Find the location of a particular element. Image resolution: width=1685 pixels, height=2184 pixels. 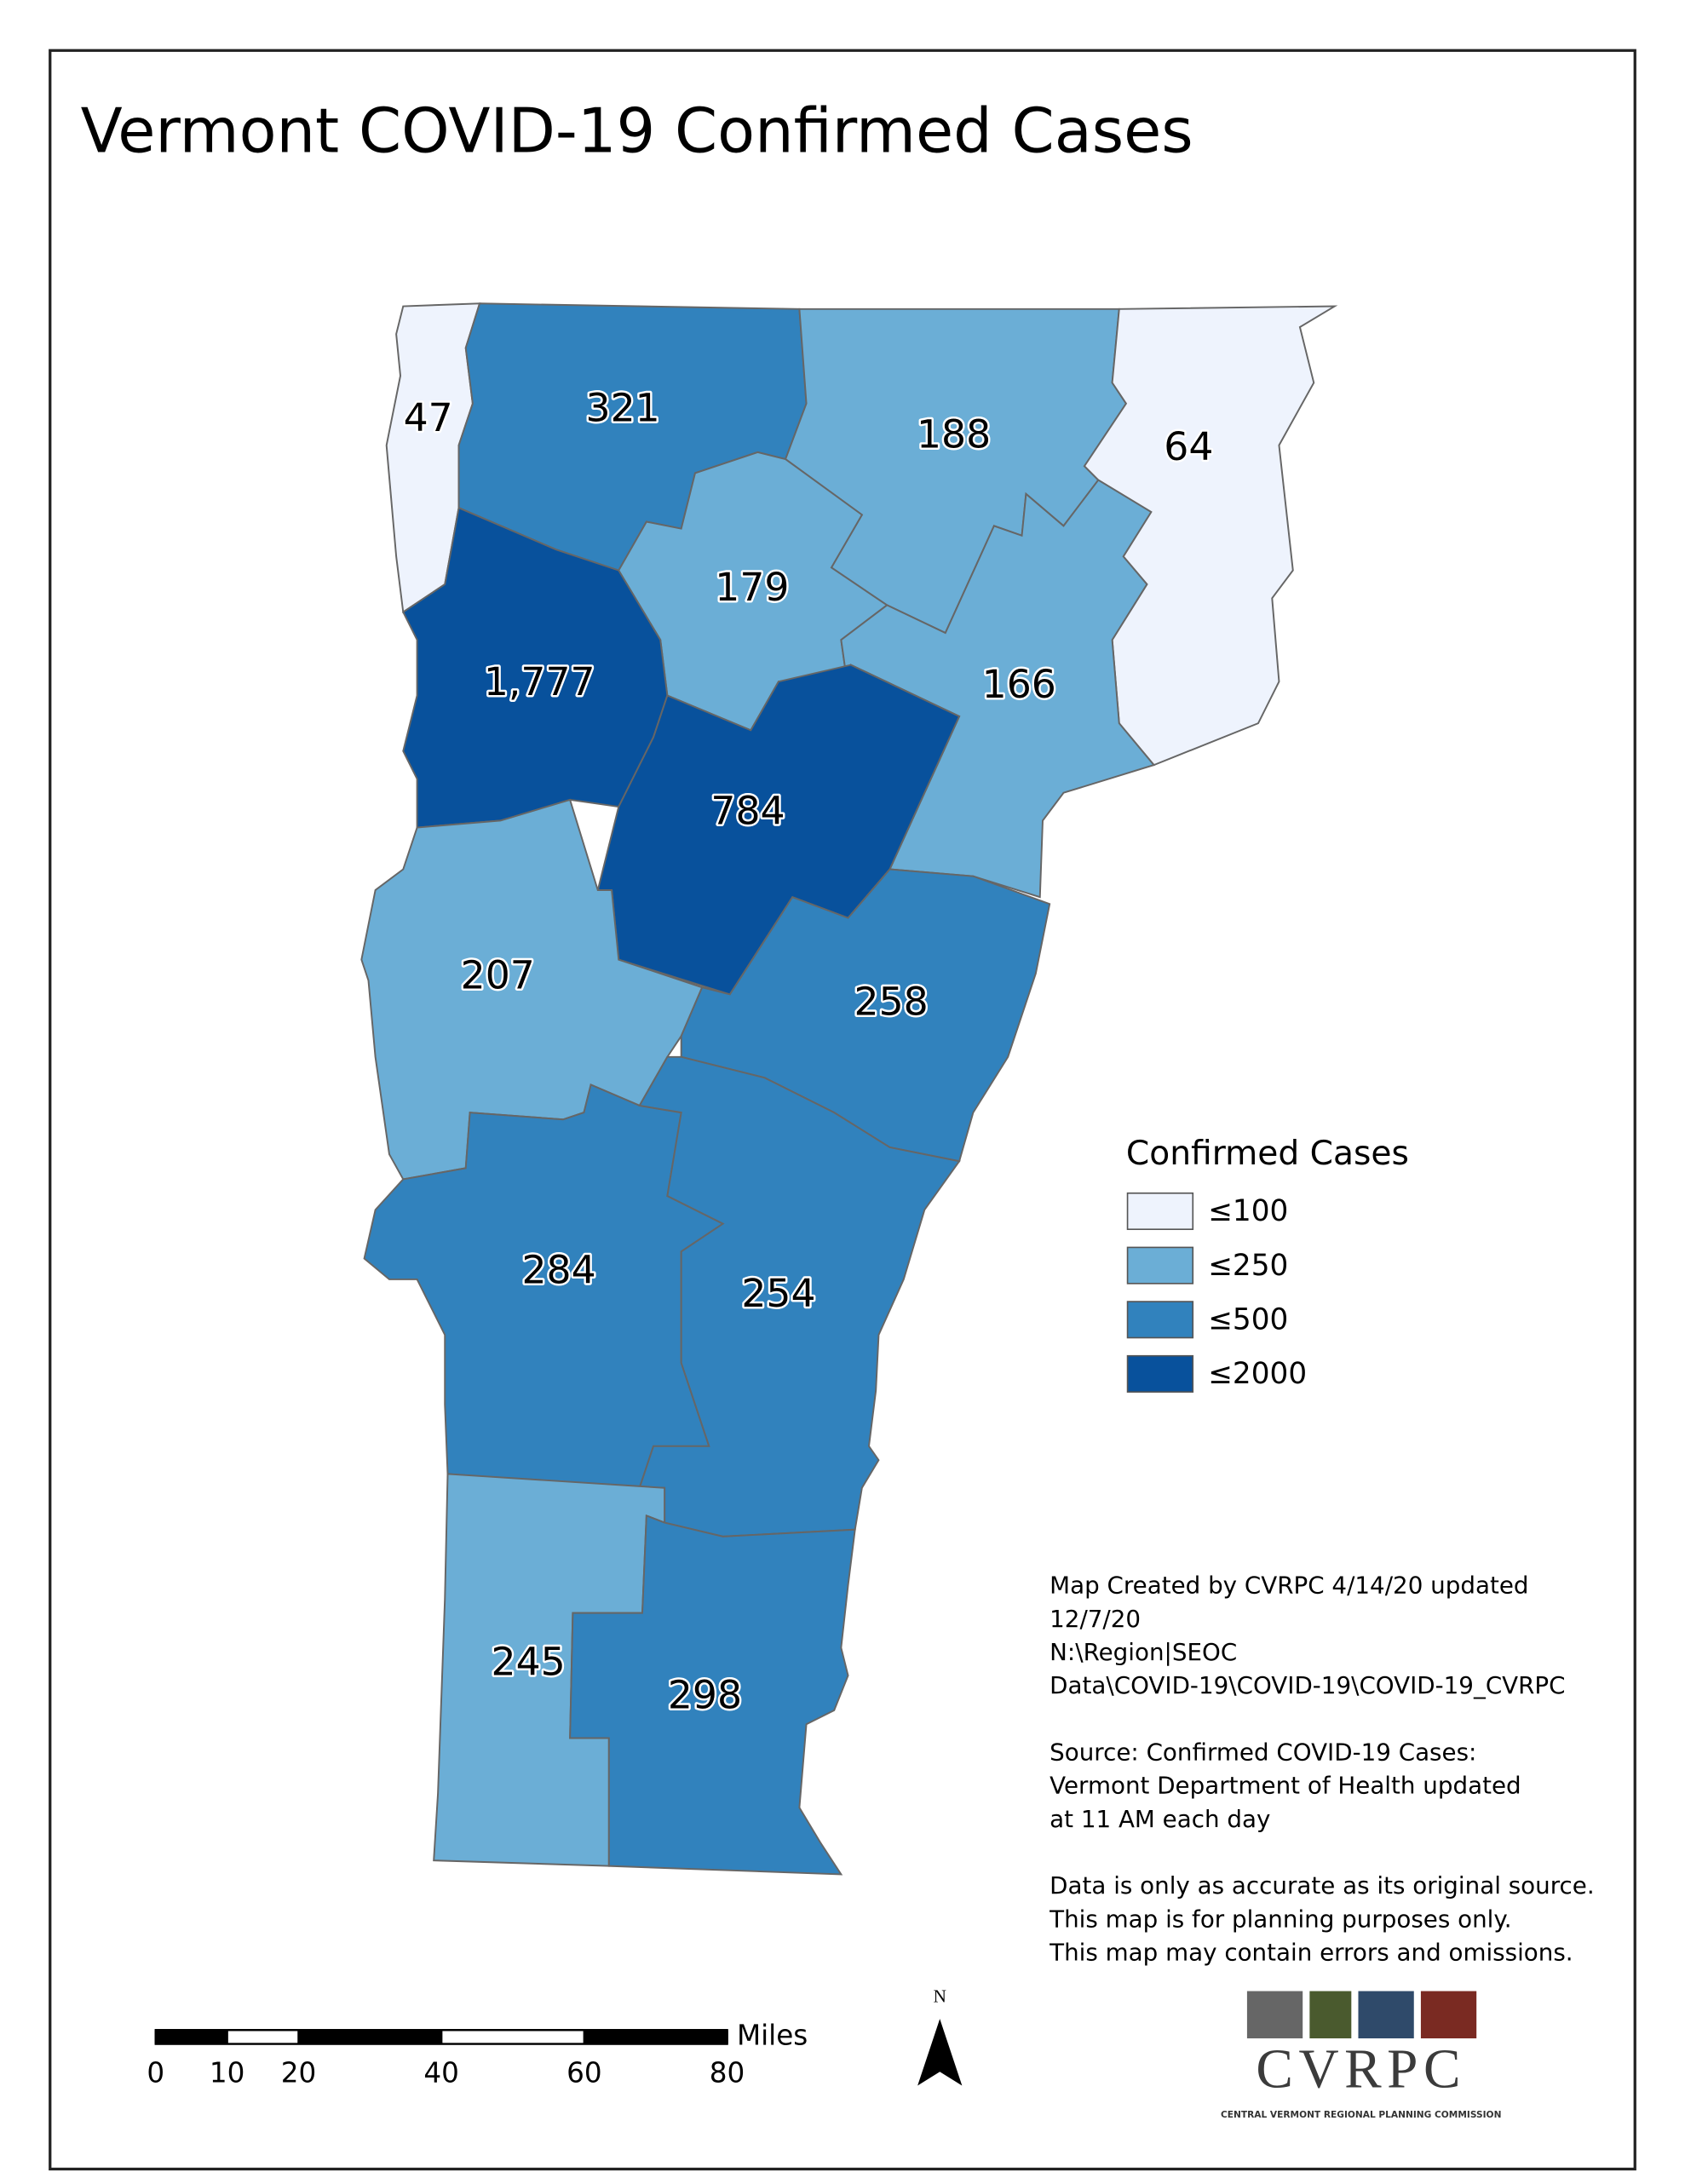

region-label: 179 is located at coordinates (752, 587).